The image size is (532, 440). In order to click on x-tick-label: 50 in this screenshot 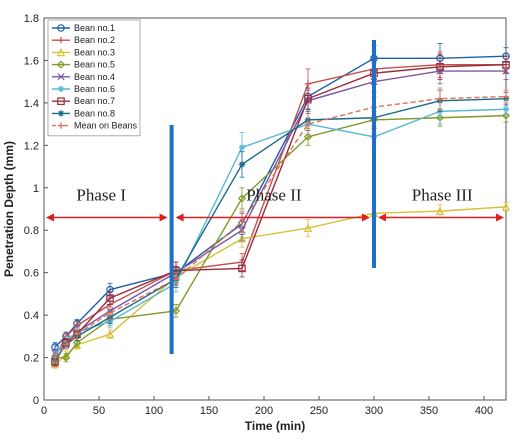, I will do `click(99, 411)`.